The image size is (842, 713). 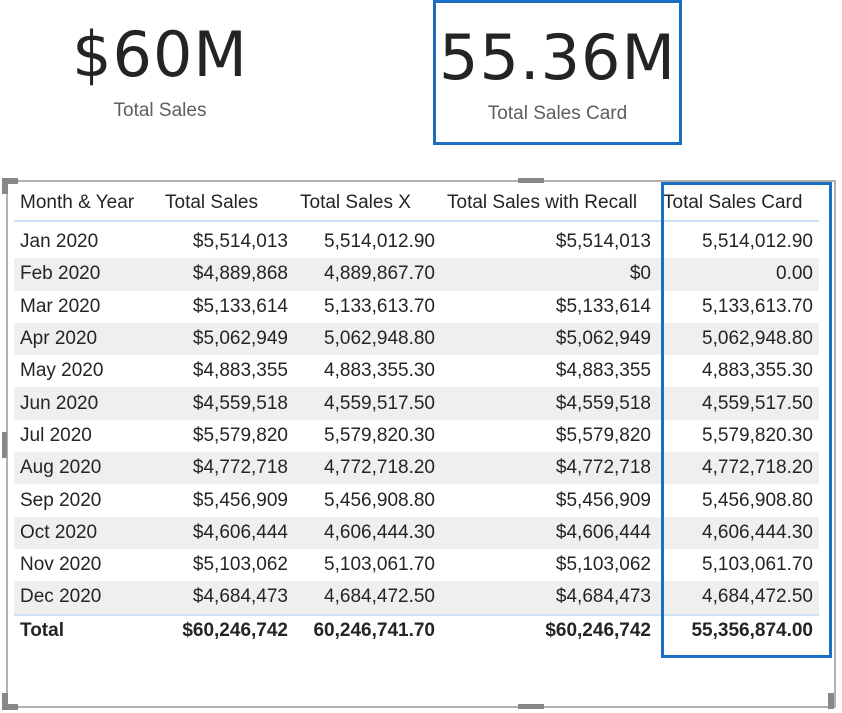 I want to click on cell-total-sales: $4,889,868, so click(x=226, y=274).